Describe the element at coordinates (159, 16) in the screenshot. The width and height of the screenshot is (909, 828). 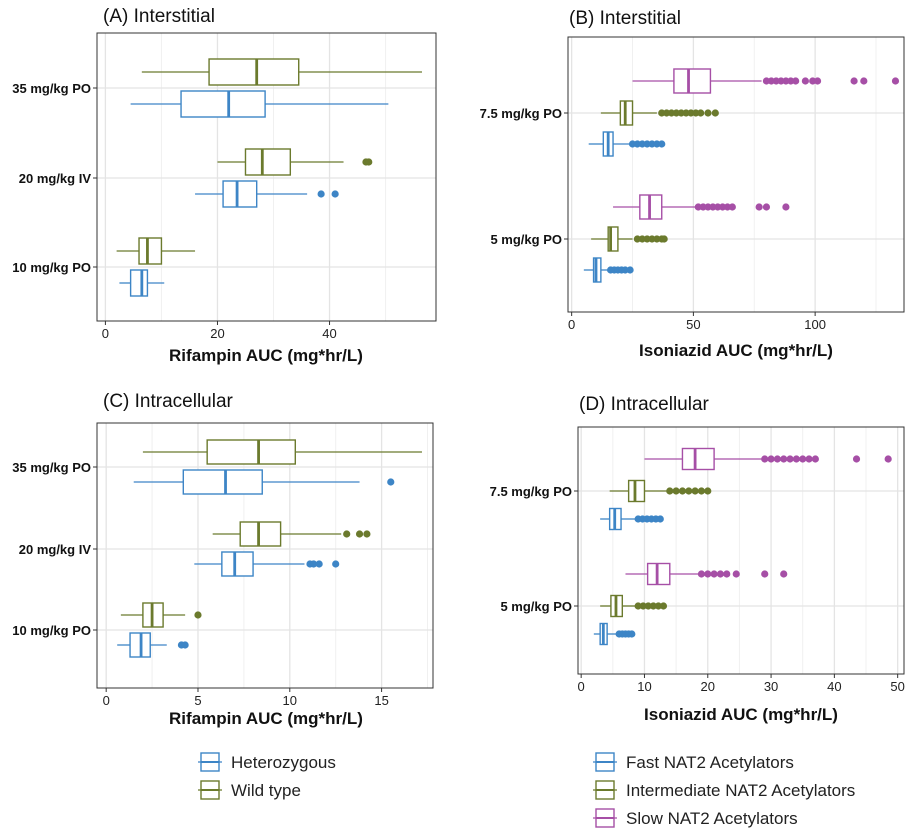
I see `panel-title: (A) Interstitial` at that location.